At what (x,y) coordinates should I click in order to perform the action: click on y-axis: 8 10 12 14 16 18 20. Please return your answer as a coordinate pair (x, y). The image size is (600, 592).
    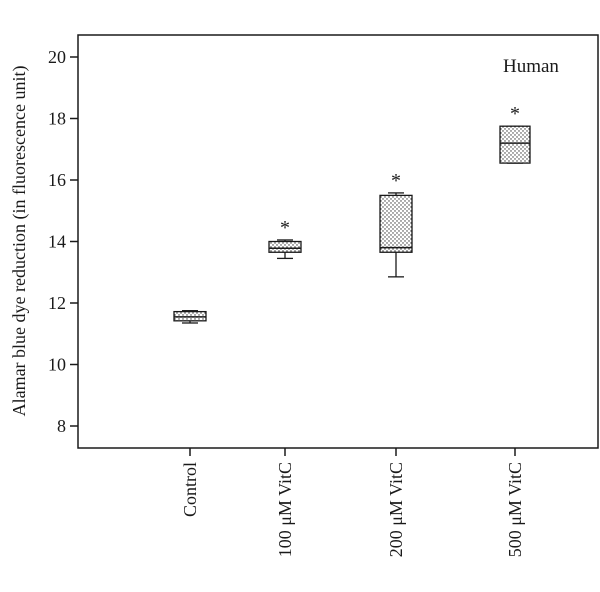
    Looking at the image, I should click on (63, 241).